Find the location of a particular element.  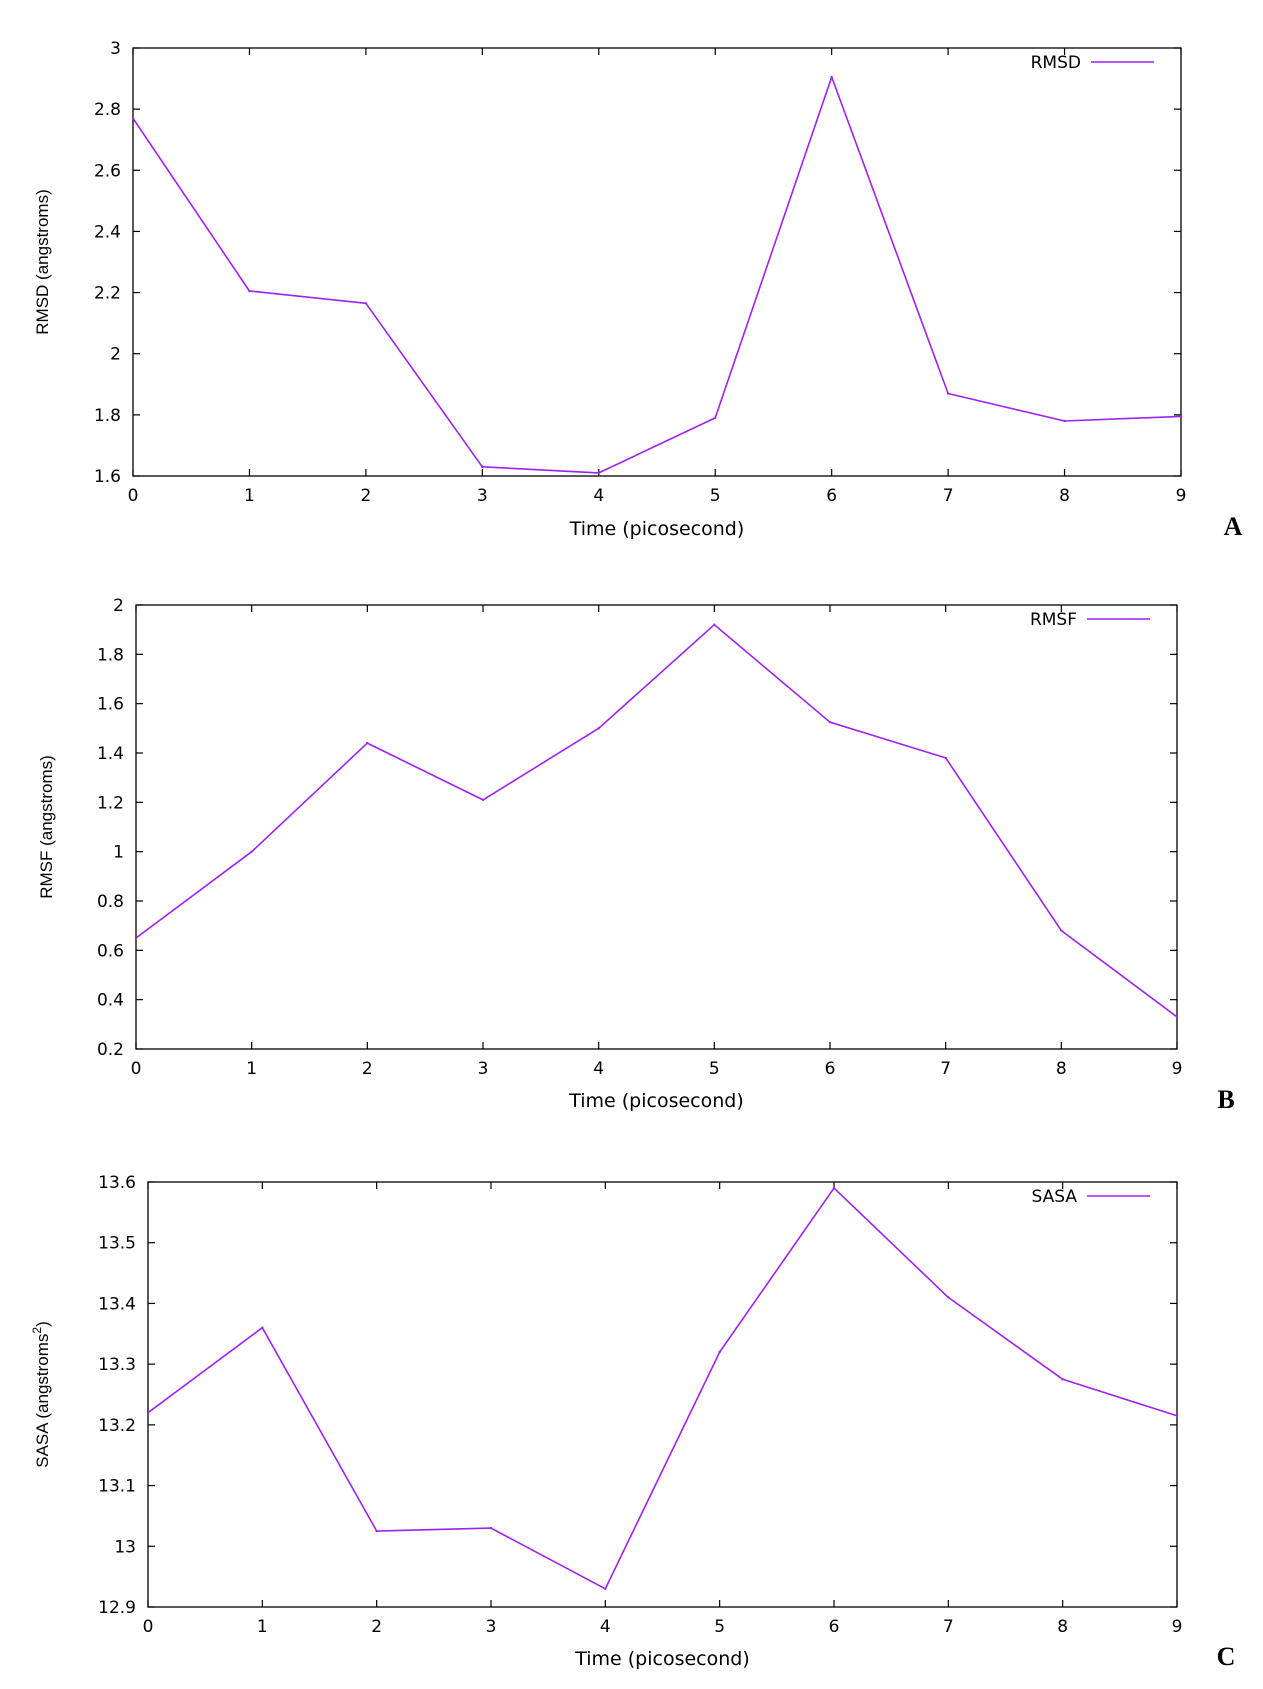

legend: RMSD is located at coordinates (1092, 63).